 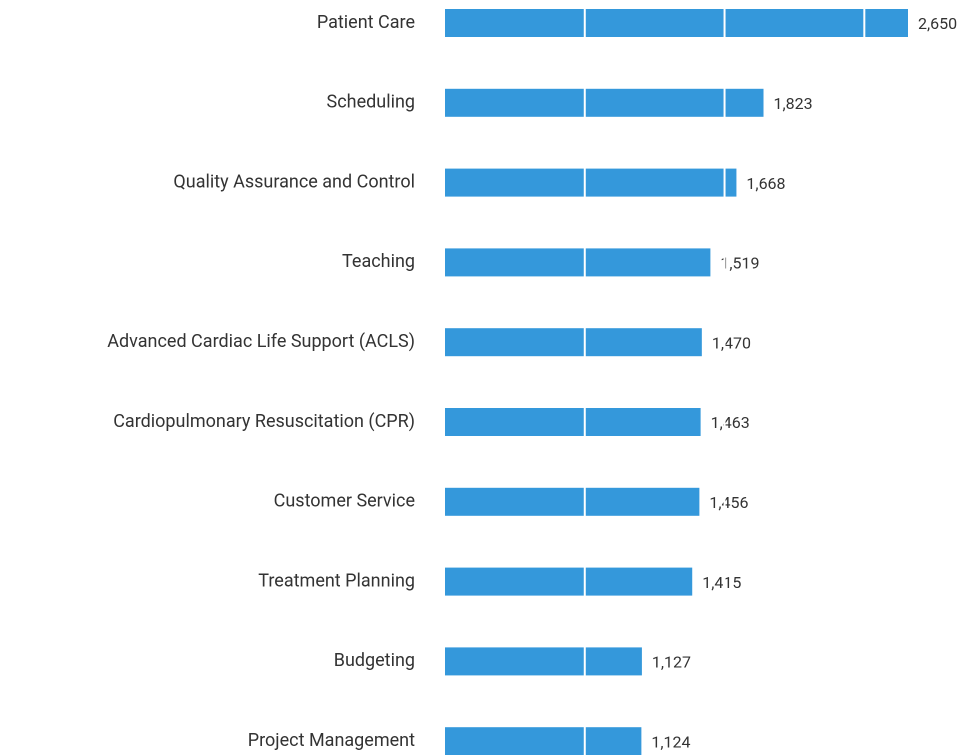 I want to click on value-label: 1,519, so click(x=739, y=263).